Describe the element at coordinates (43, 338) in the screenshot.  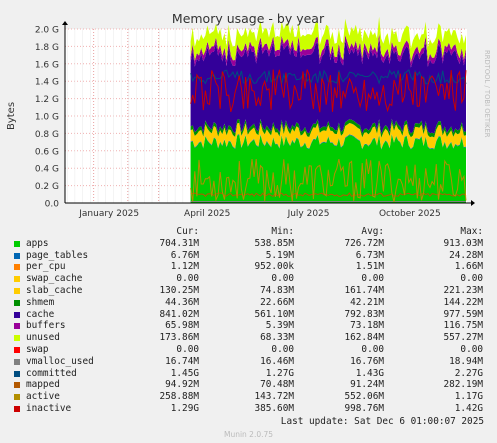
I see `series-name: unused` at that location.